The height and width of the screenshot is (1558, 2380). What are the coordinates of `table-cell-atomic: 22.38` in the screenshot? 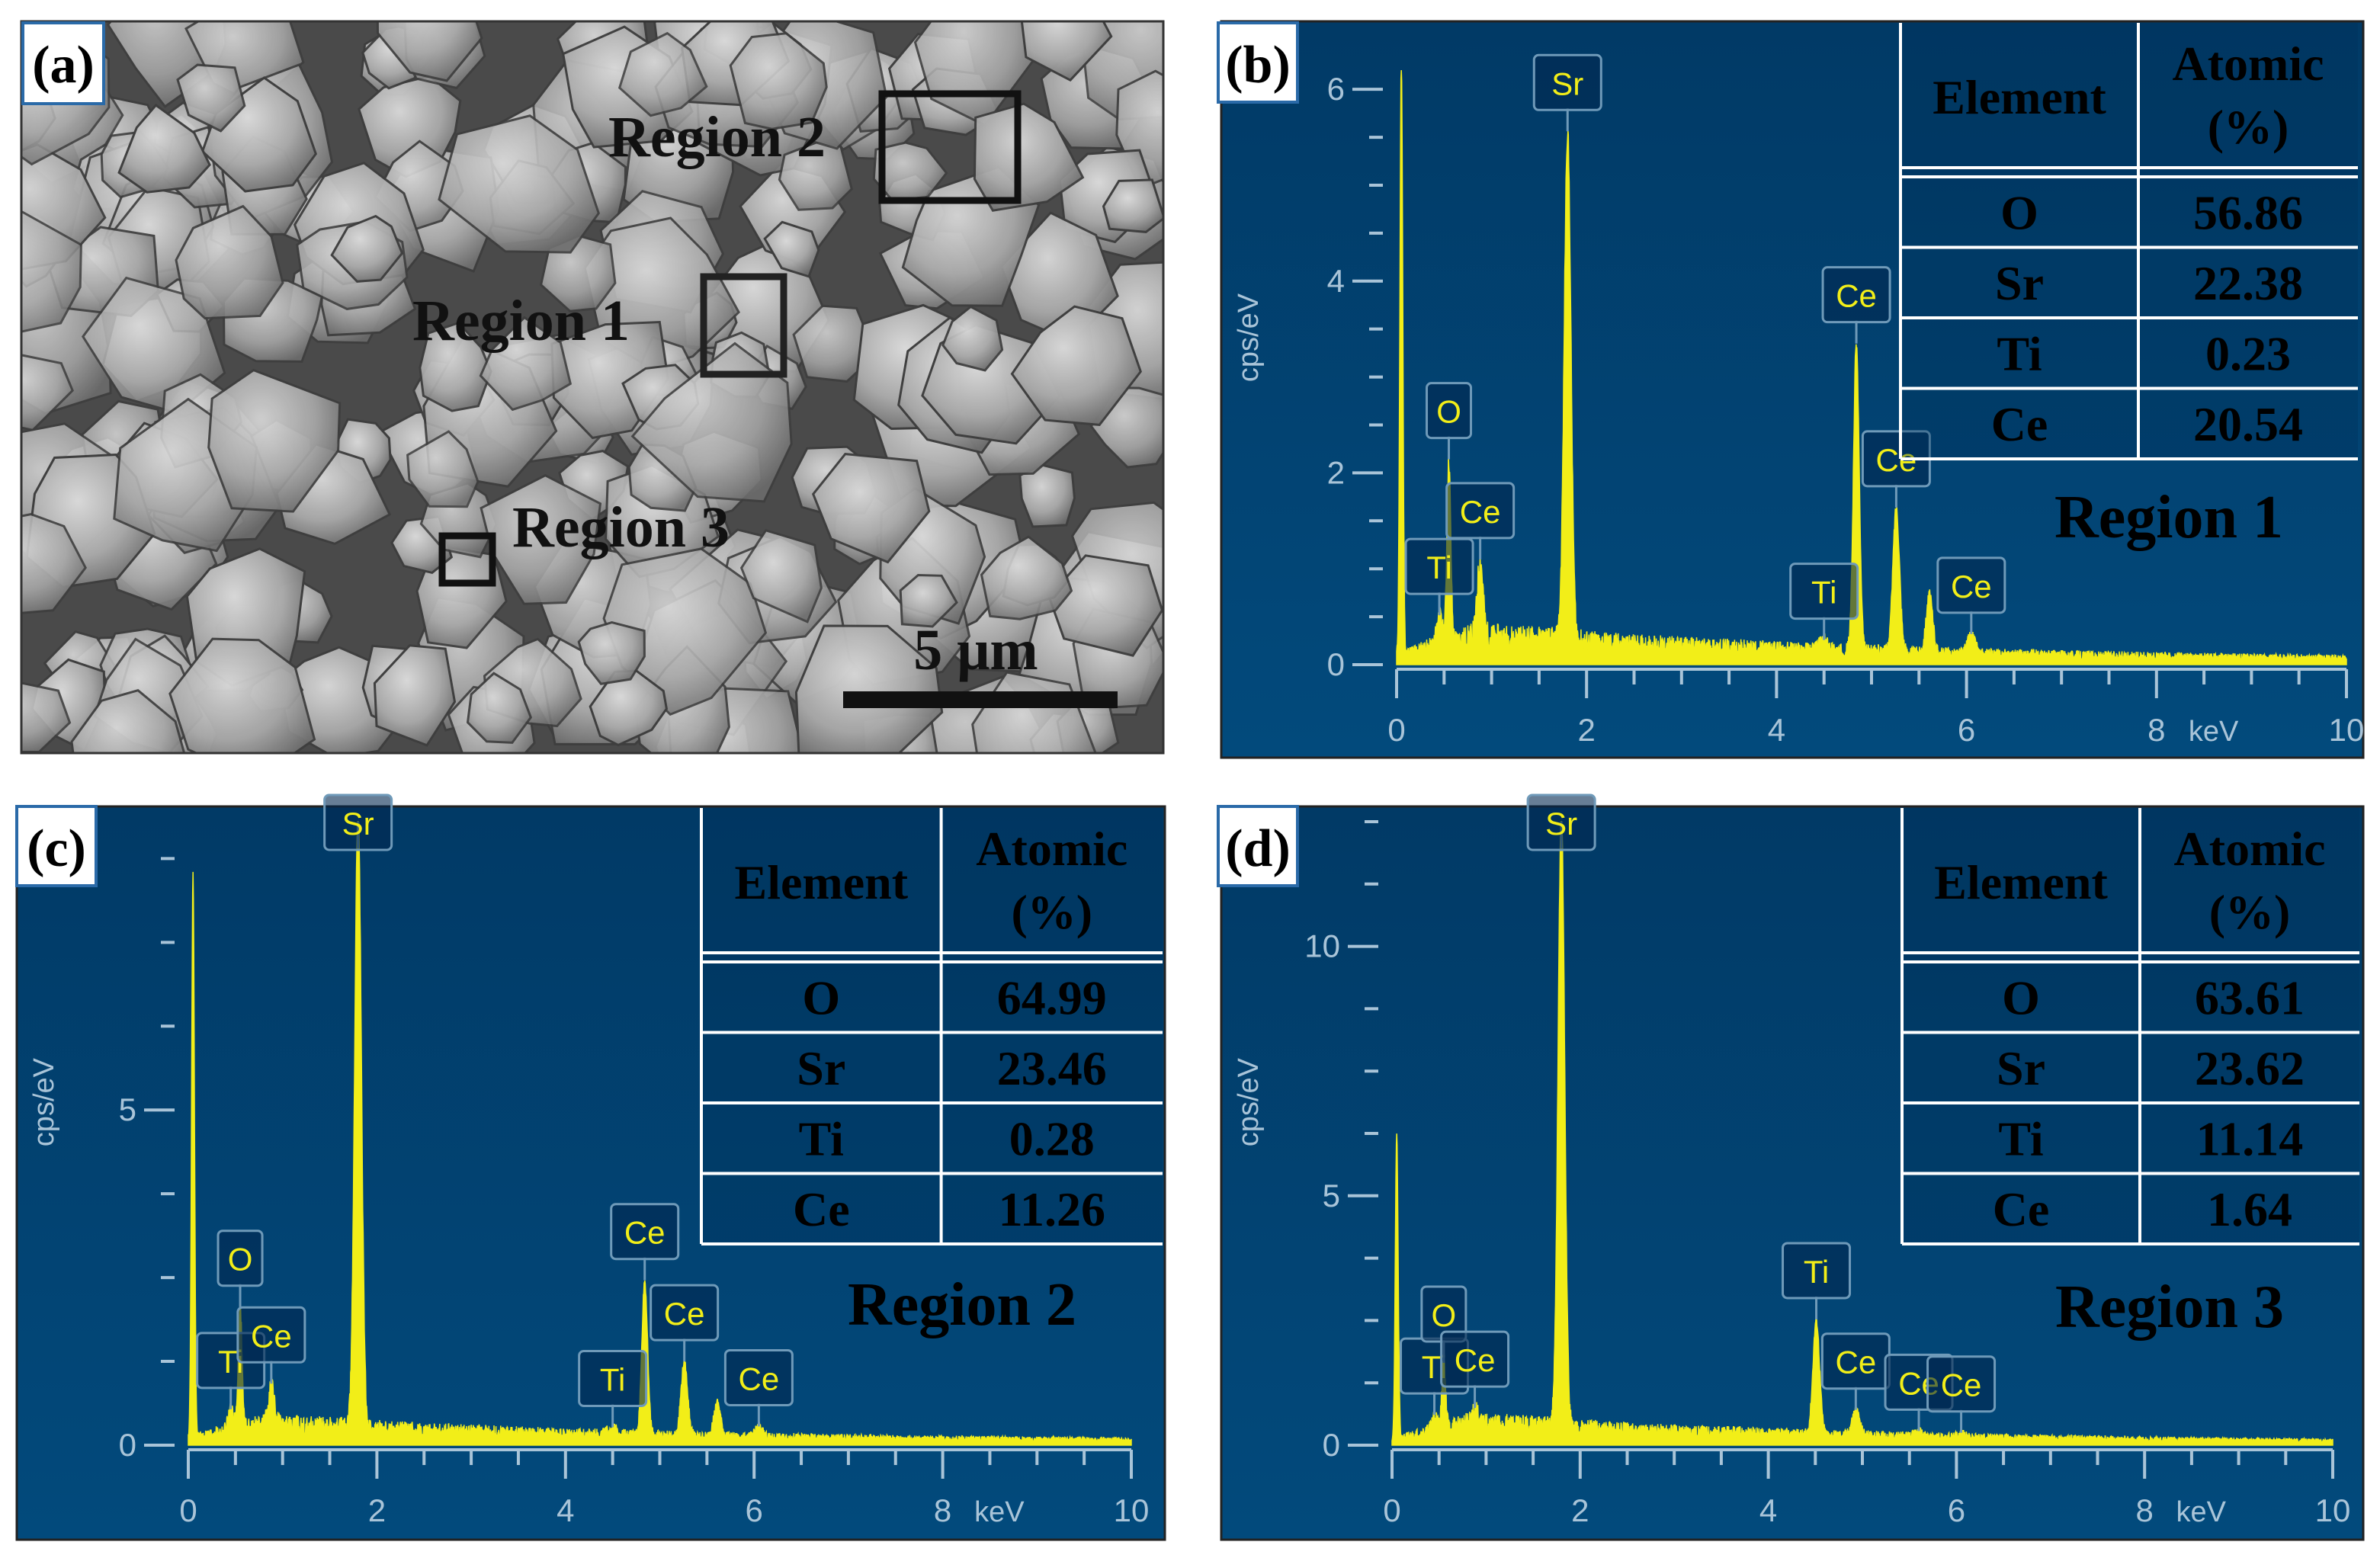 It's located at (2248, 283).